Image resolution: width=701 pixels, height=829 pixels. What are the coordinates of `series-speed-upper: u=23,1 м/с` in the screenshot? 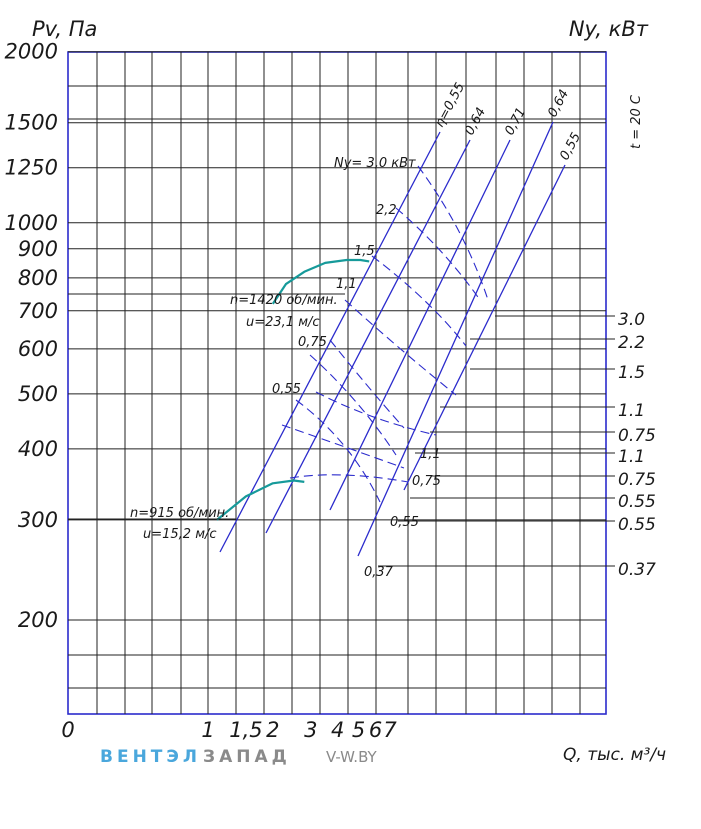 It's located at (283, 322).